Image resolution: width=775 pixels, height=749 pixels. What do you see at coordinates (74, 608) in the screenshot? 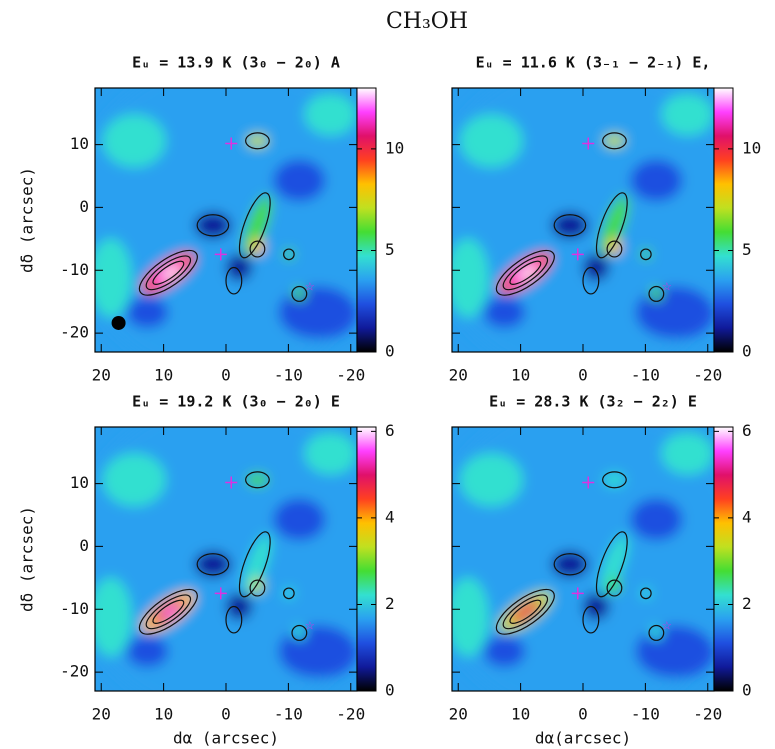
I see `y-tick-label: -10` at bounding box center [74, 608].